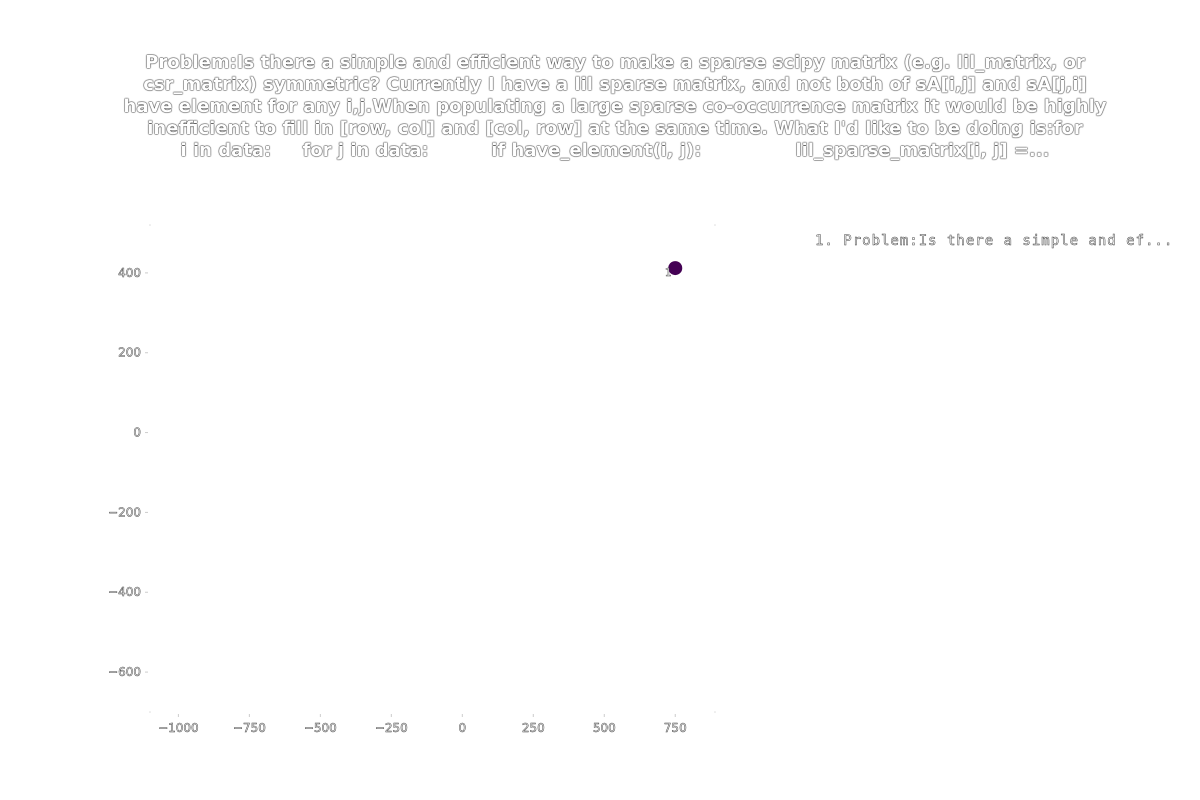 Image resolution: width=1200 pixels, height=800 pixels. Describe the element at coordinates (462, 728) in the screenshot. I see `x-tick-label: 0` at that location.